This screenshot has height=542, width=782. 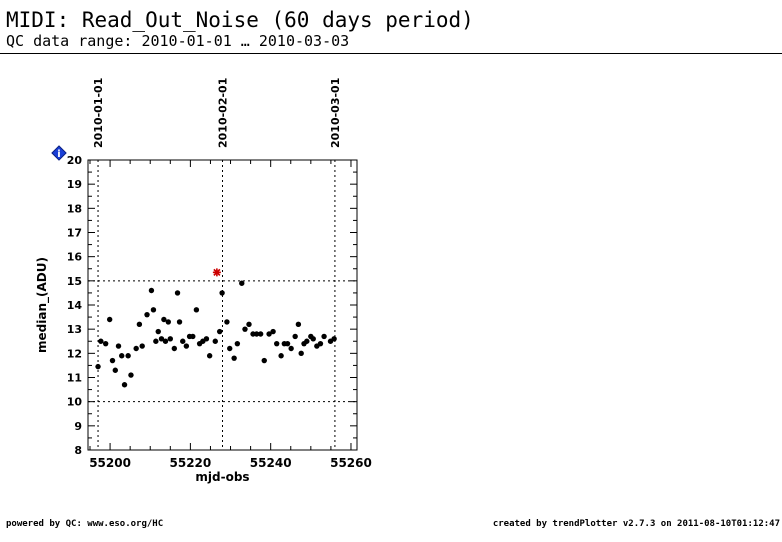 I want to click on y-tick-label: 13, so click(x=74, y=329).